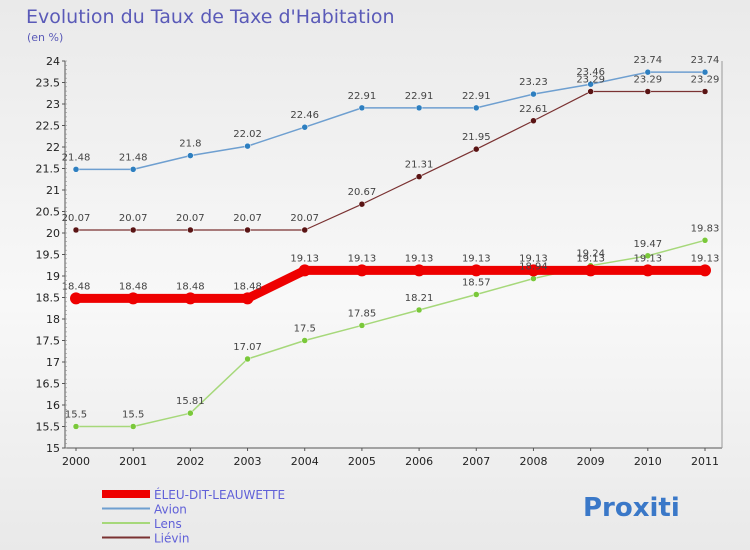  What do you see at coordinates (219, 494) in the screenshot?
I see `legend-label: ÉLEU-DIT-LEAUWETTE` at bounding box center [219, 494].